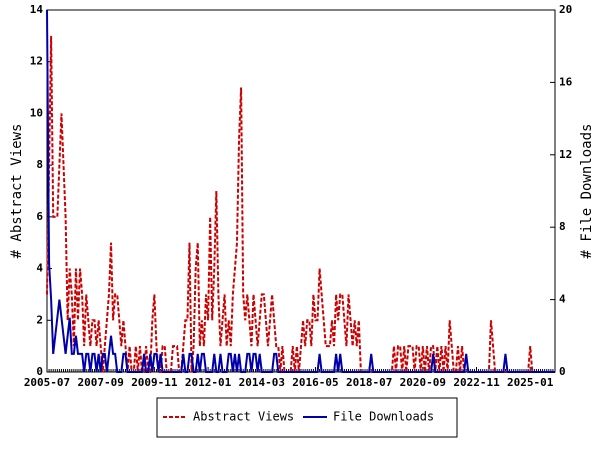 Image resolution: width=600 pixels, height=450 pixels. Describe the element at coordinates (565, 9) in the screenshot. I see `y2-tick-label: 20` at that location.